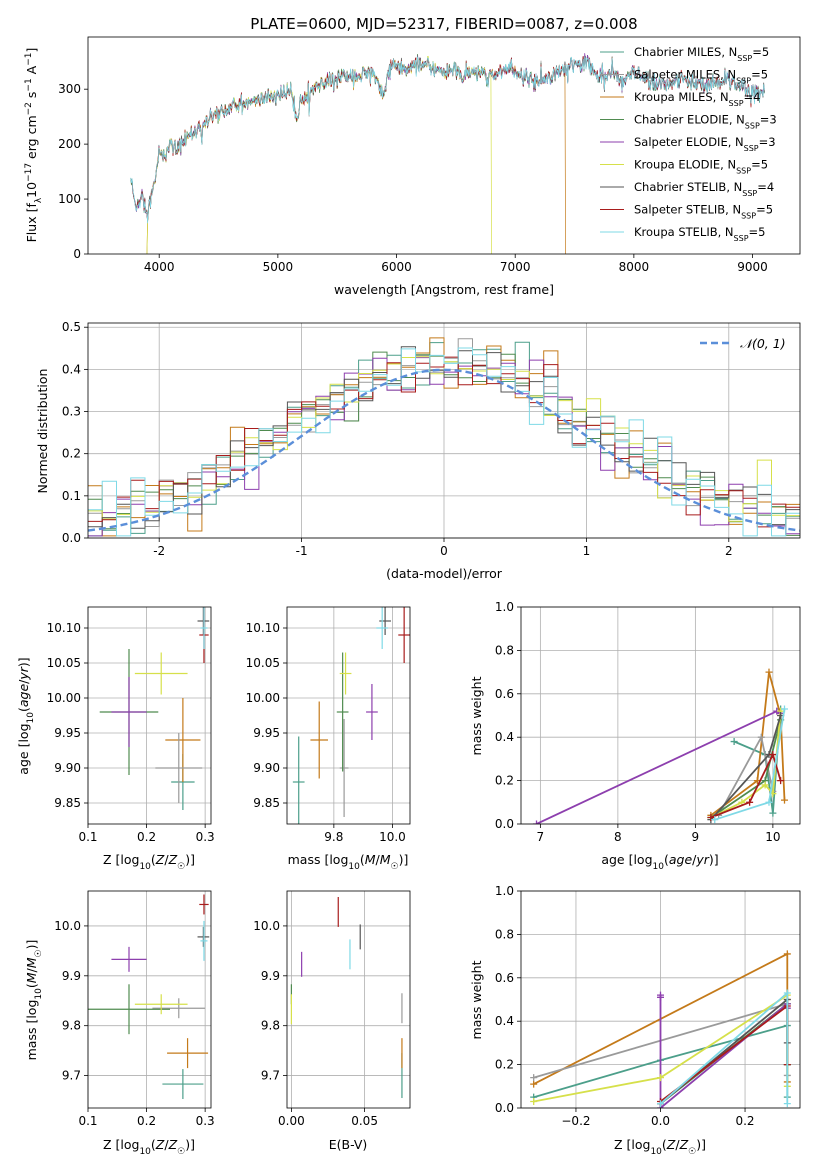  I want to click on x-tick-label: 0, so click(444, 551).